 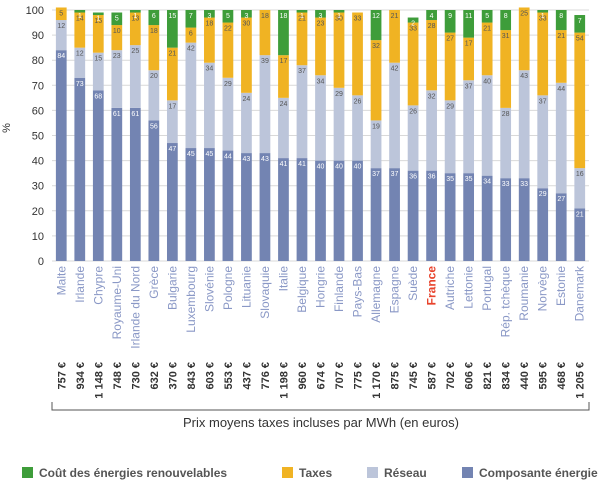 I want to click on data-label: 23, so click(x=321, y=24).